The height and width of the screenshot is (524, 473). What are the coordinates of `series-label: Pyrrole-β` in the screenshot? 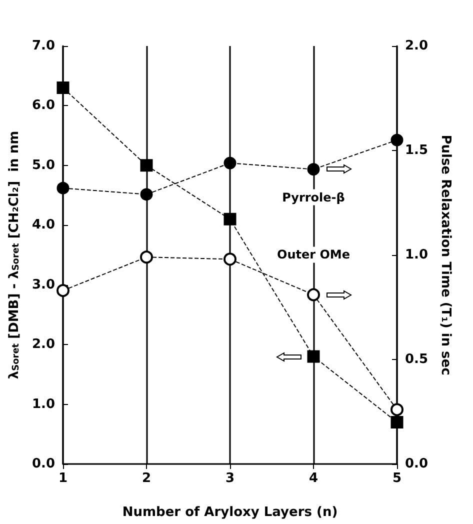 It's located at (314, 197).